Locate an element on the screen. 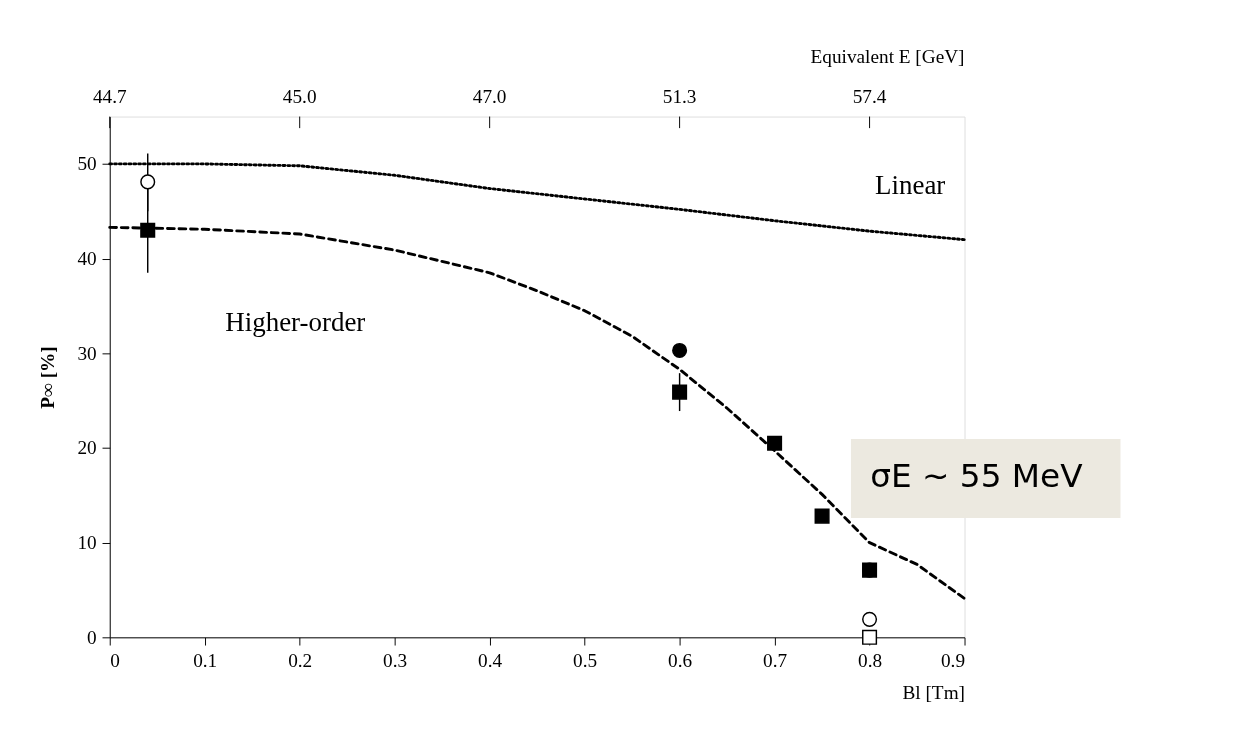 This screenshot has height=756, width=1236. annotation: σE ~ 55 MeV is located at coordinates (977, 476).